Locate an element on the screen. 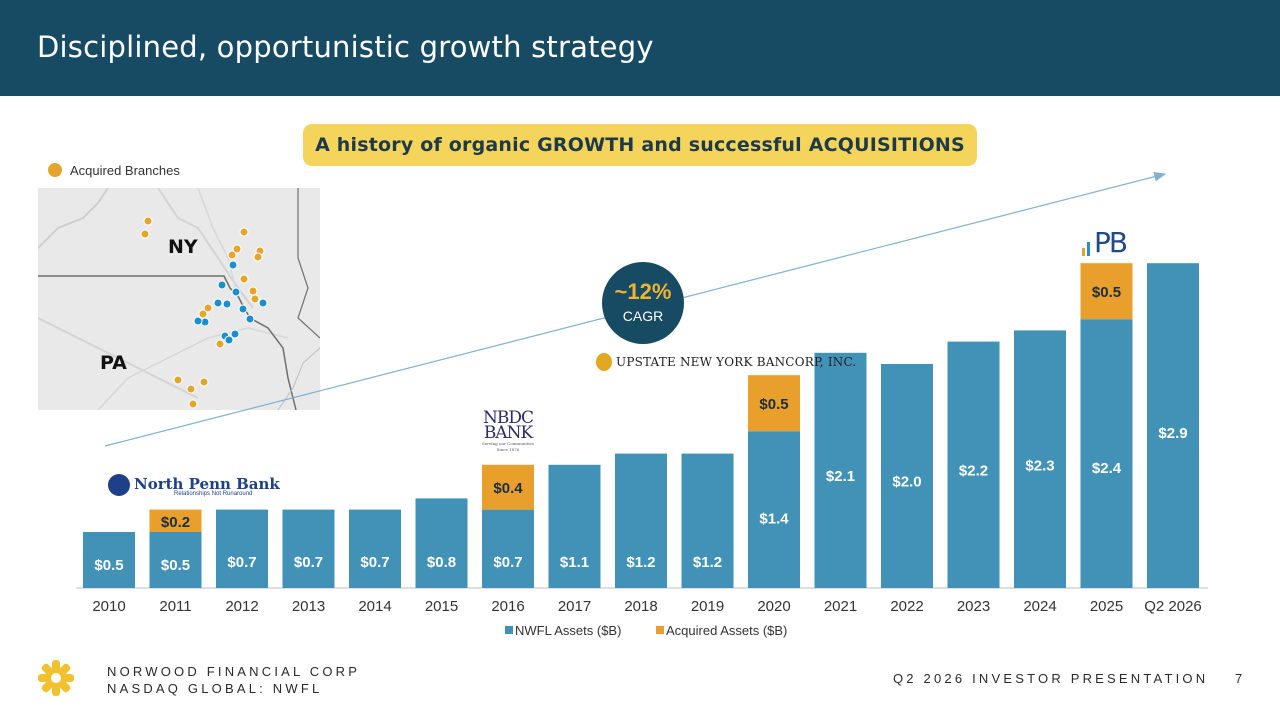 Image resolution: width=1280 pixels, height=720 pixels. bar-label-nwfl: $2.1 is located at coordinates (840, 476).